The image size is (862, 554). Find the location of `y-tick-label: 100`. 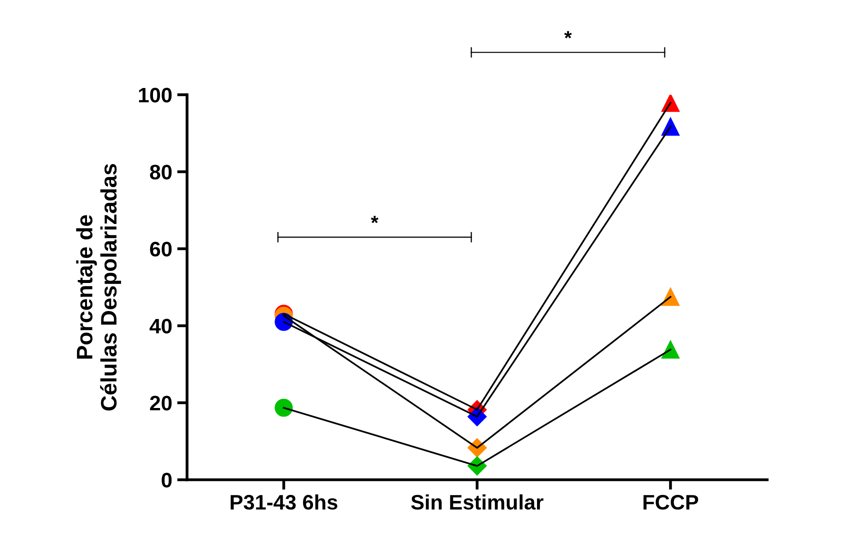

y-tick-label: 100 is located at coordinates (155, 95).